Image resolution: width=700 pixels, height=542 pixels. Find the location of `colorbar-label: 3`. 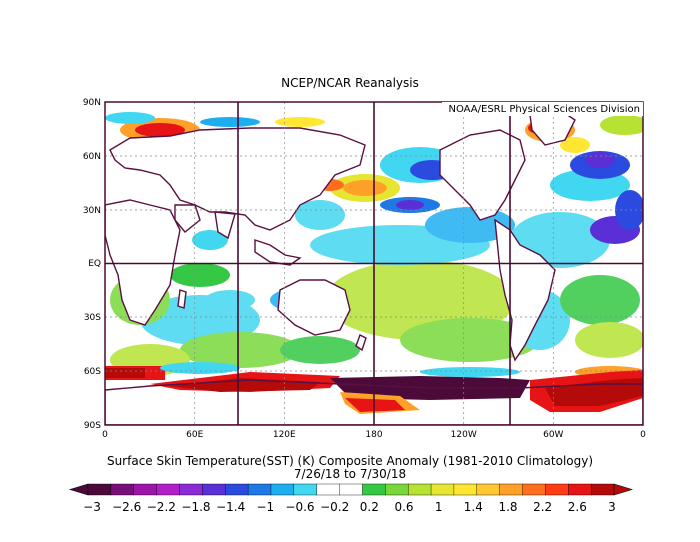

colorbar-label: 3 is located at coordinates (612, 507).